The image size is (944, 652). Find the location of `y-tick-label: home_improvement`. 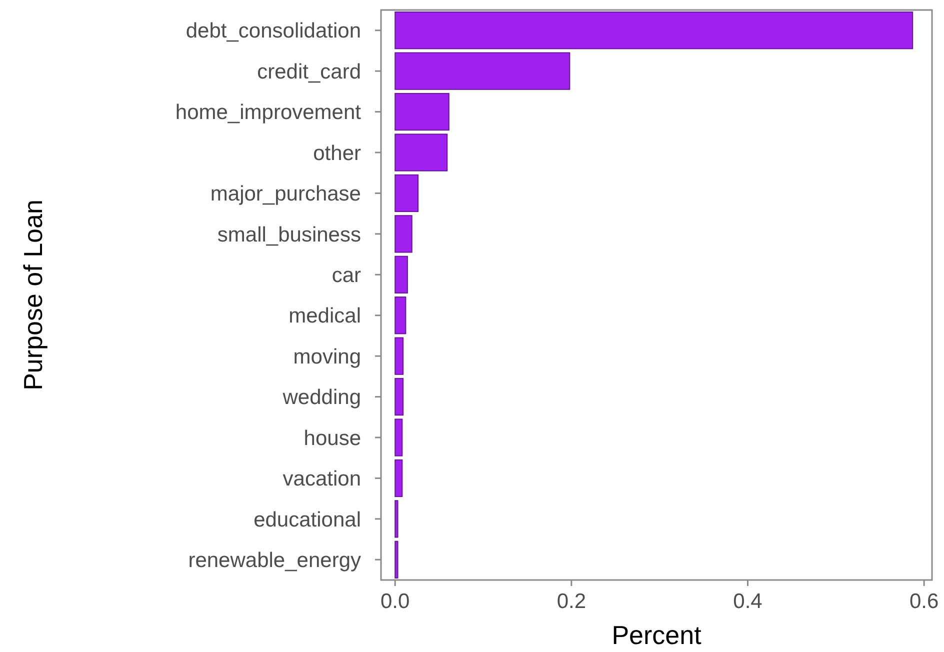

y-tick-label: home_improvement is located at coordinates (268, 112).